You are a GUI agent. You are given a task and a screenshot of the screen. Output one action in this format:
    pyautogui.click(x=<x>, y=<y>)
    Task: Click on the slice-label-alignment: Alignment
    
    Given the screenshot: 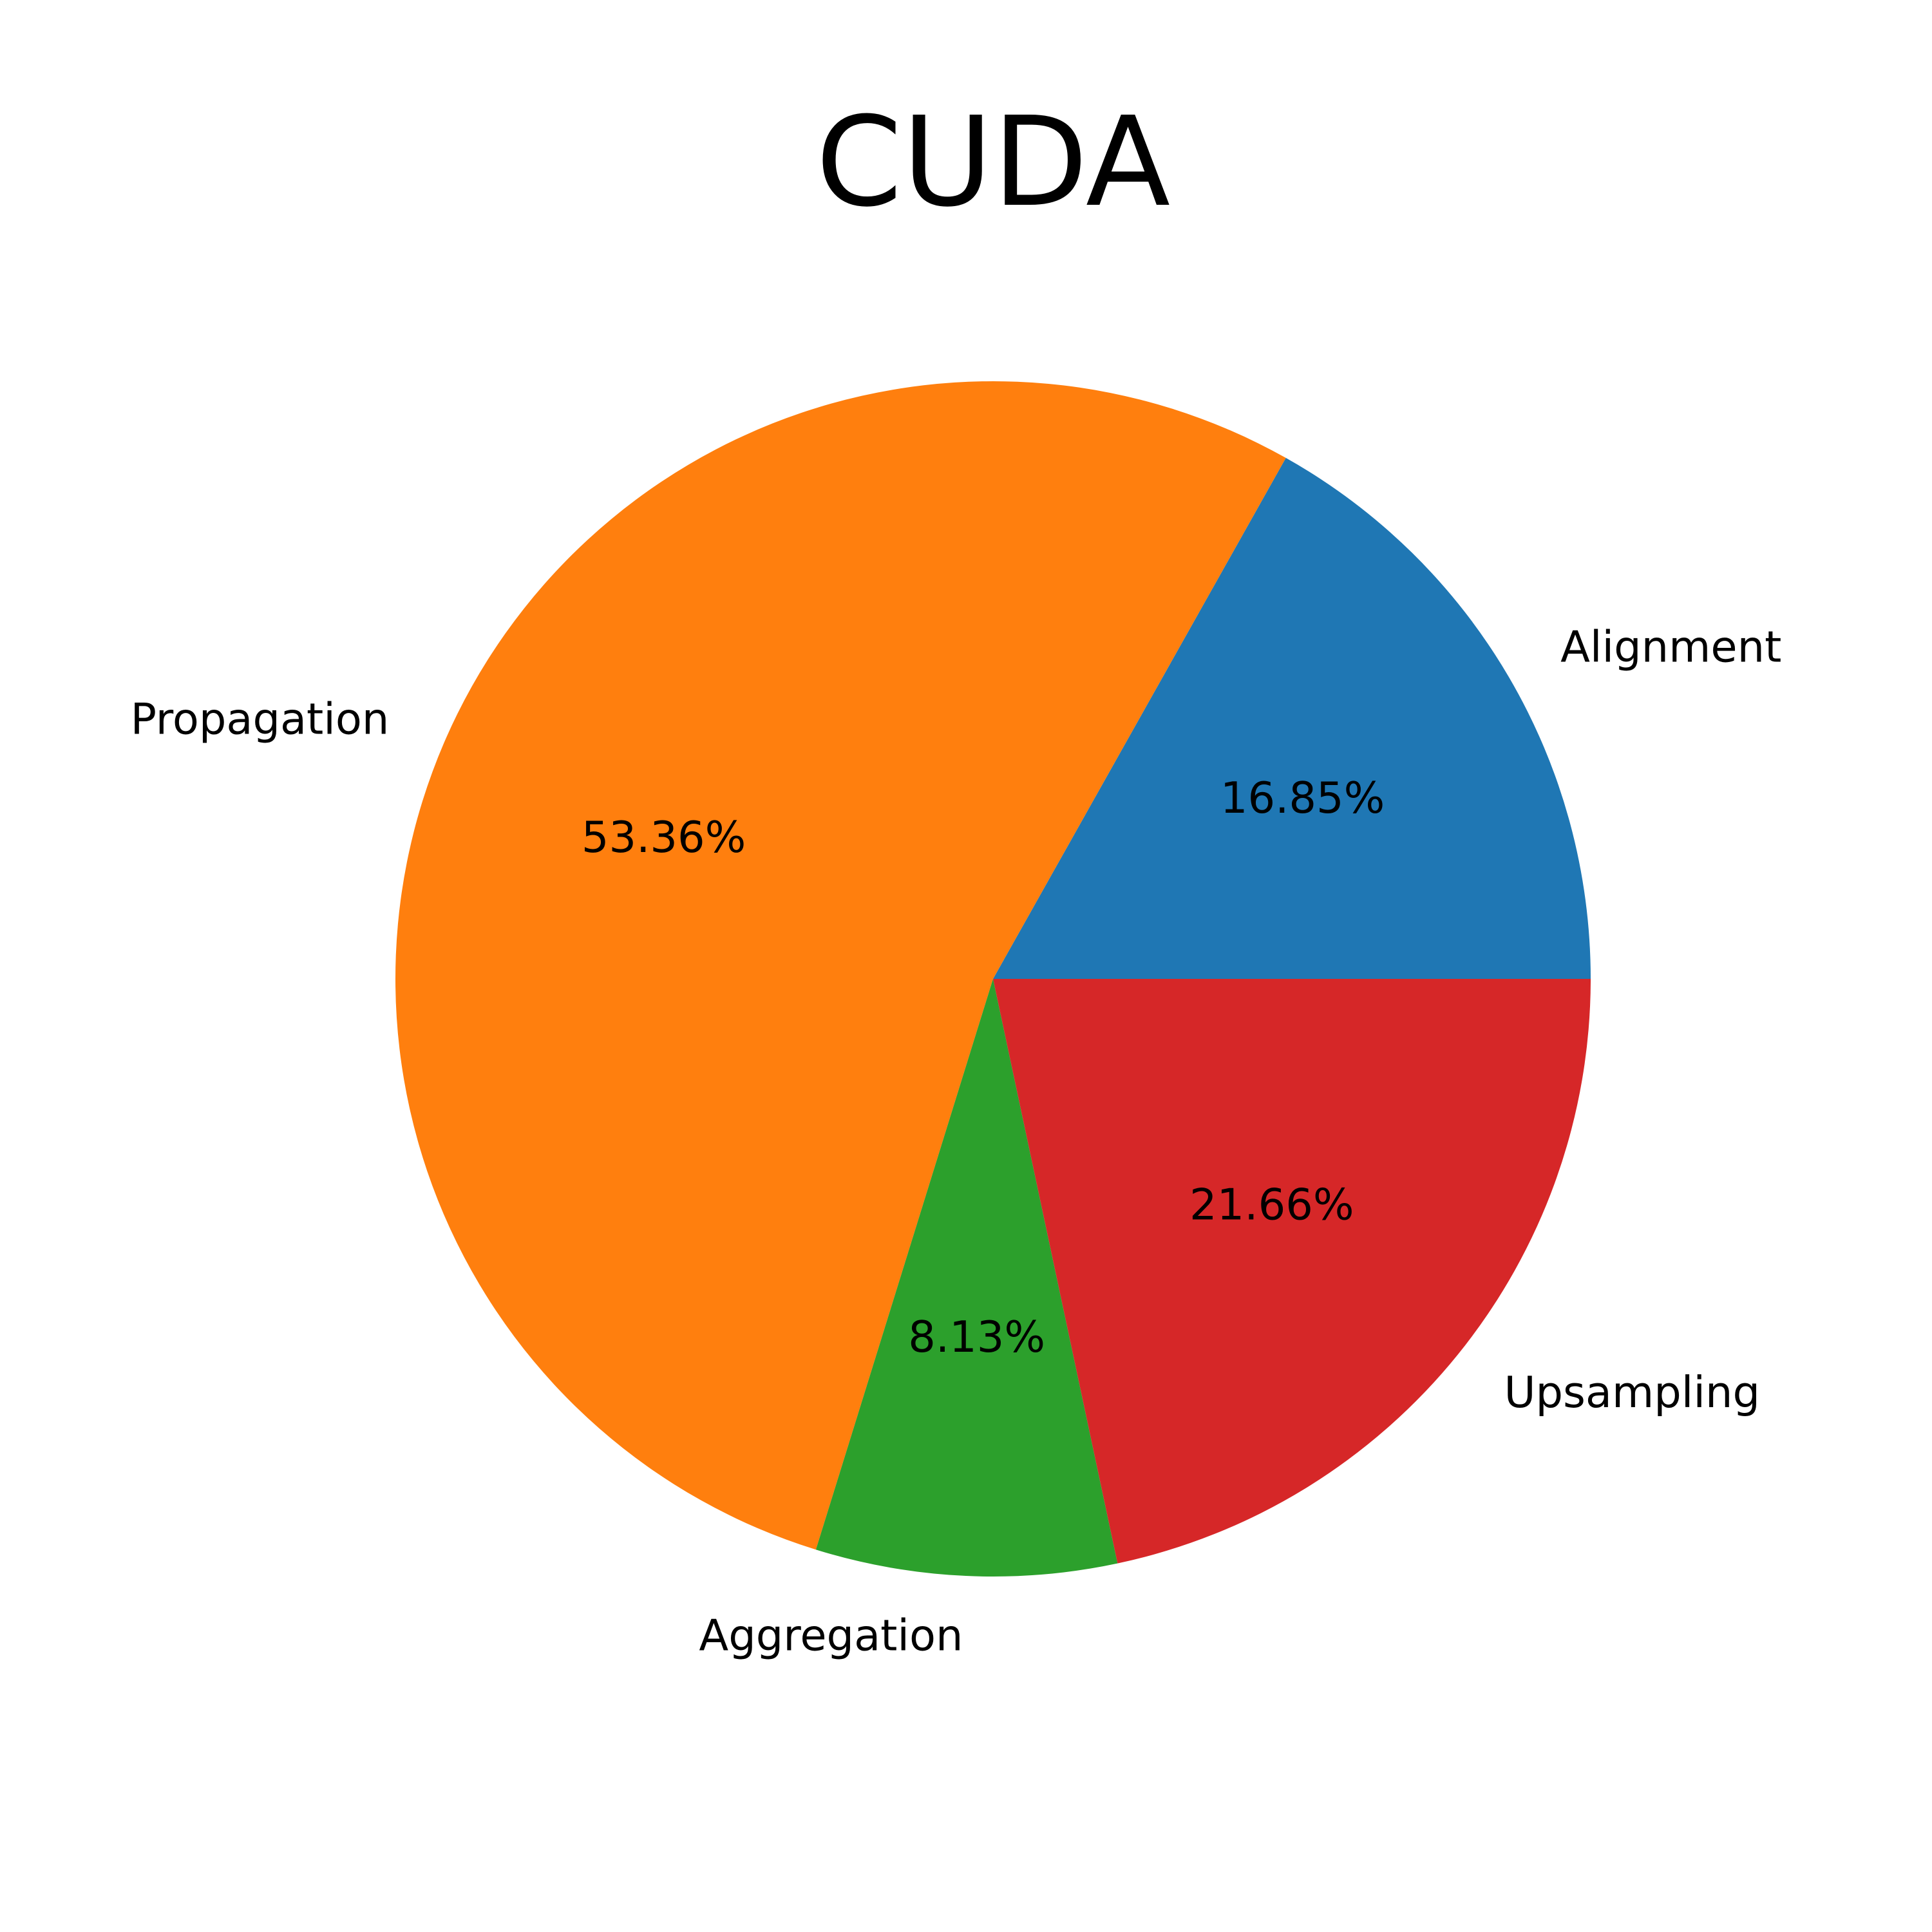 What is the action you would take?
    pyautogui.click(x=1671, y=647)
    